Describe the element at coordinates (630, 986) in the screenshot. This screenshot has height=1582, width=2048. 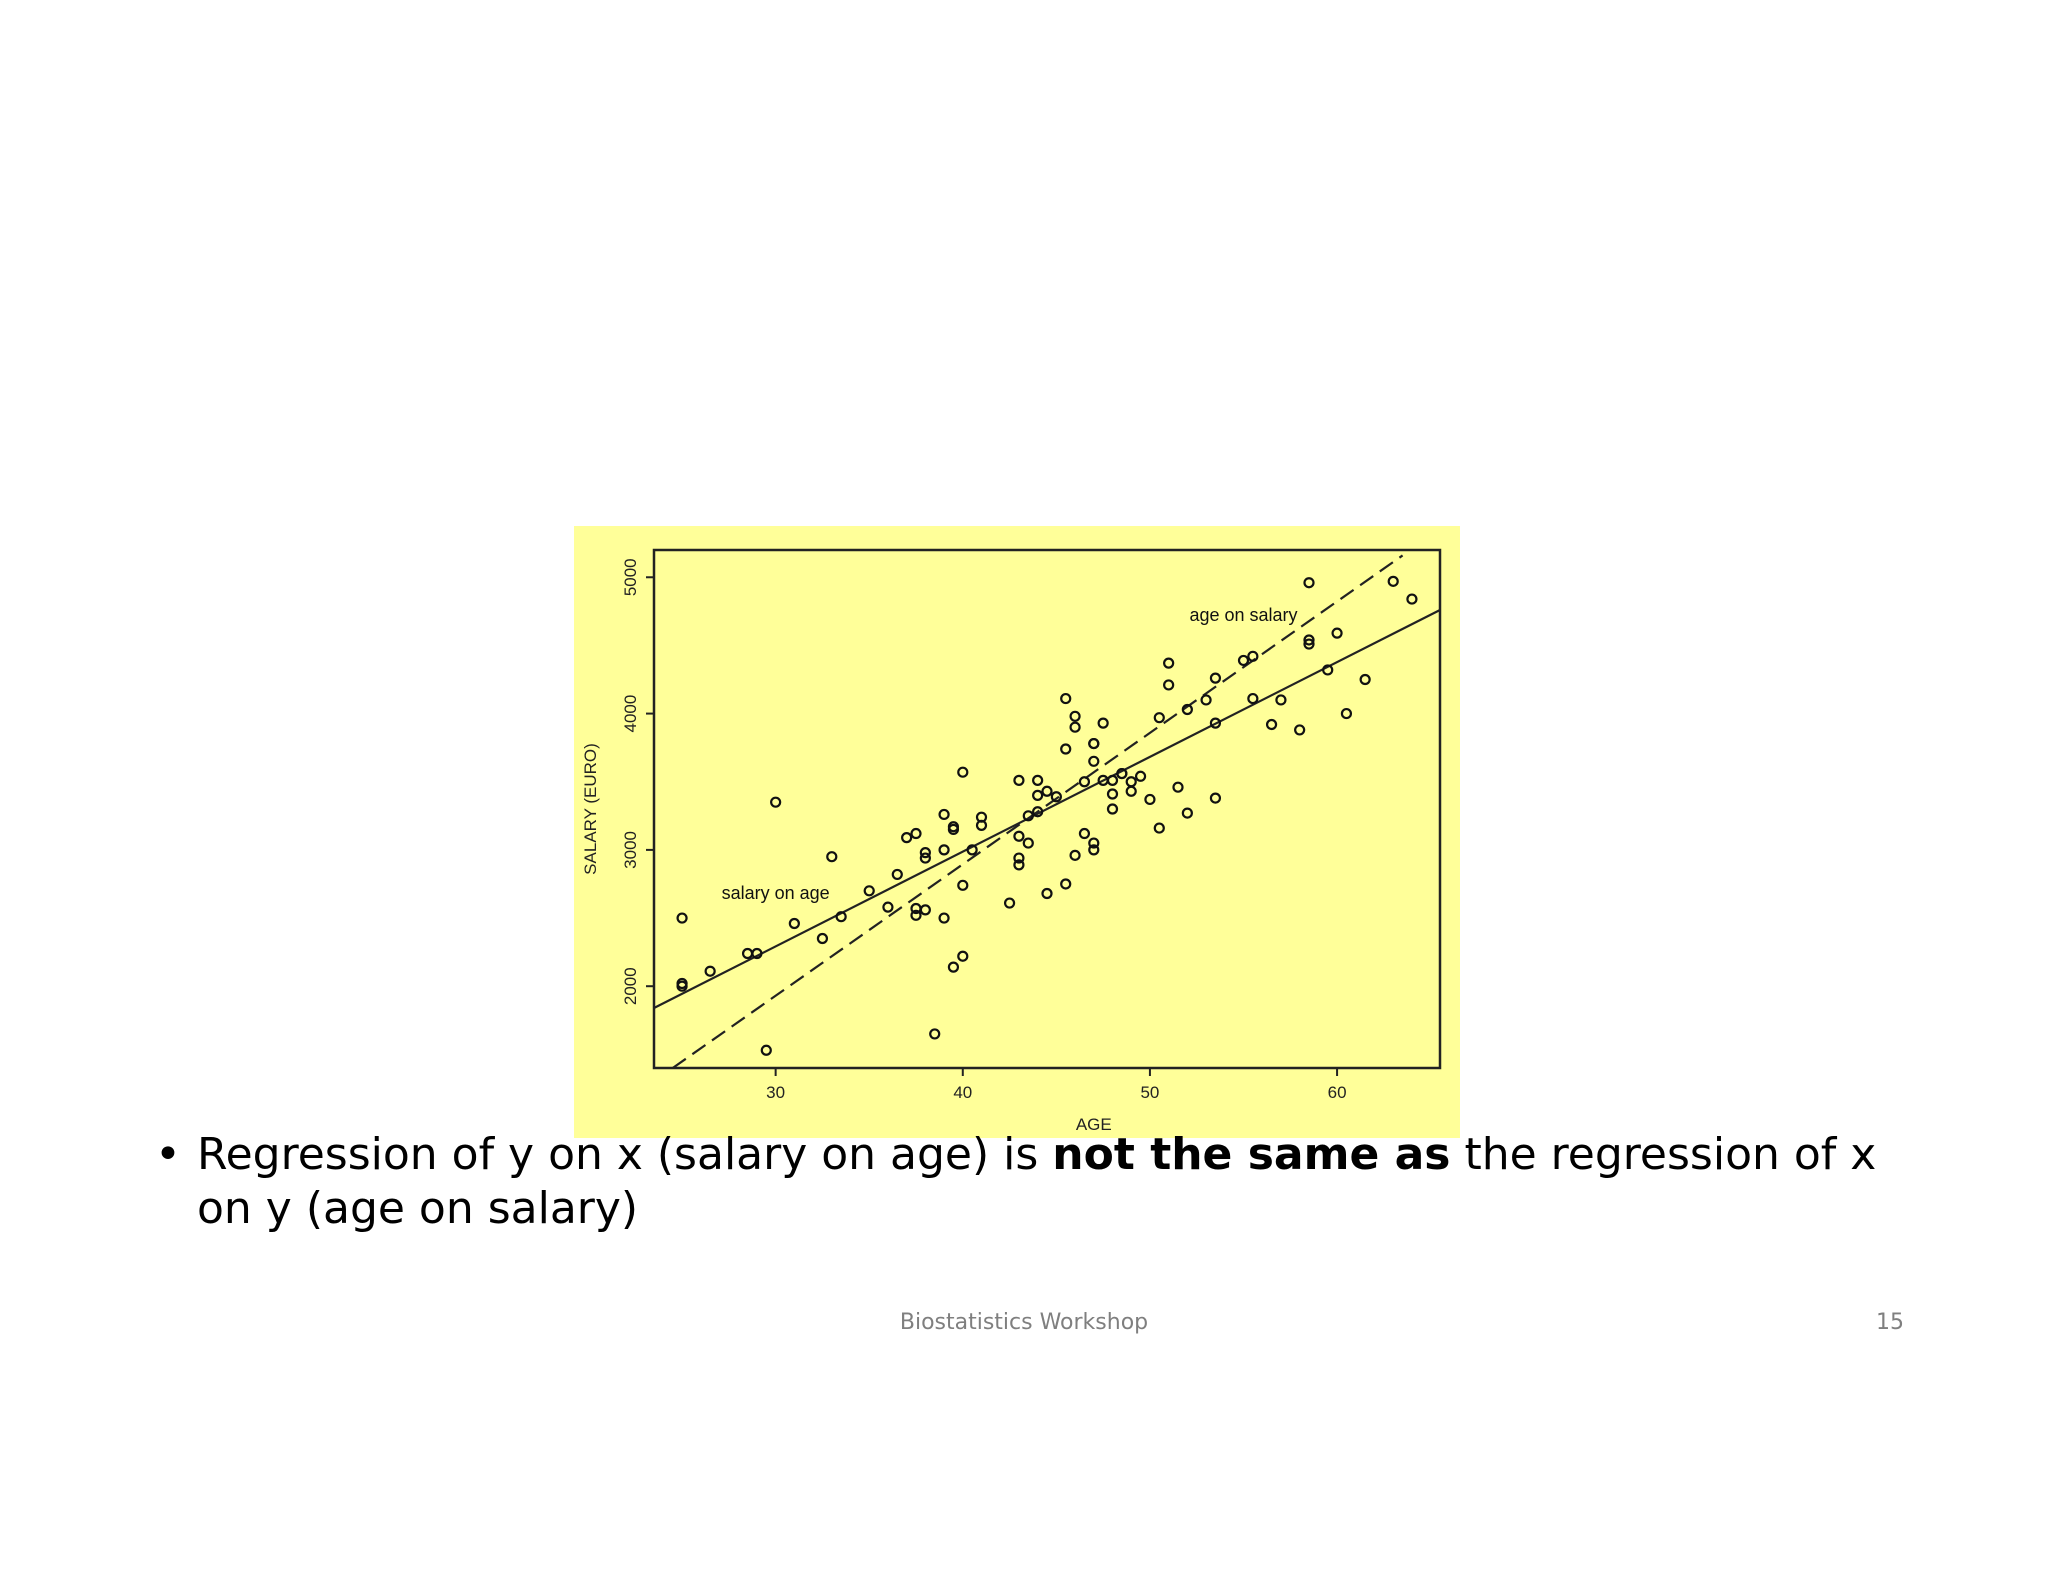
I see `y-tick-label: 2000` at that location.